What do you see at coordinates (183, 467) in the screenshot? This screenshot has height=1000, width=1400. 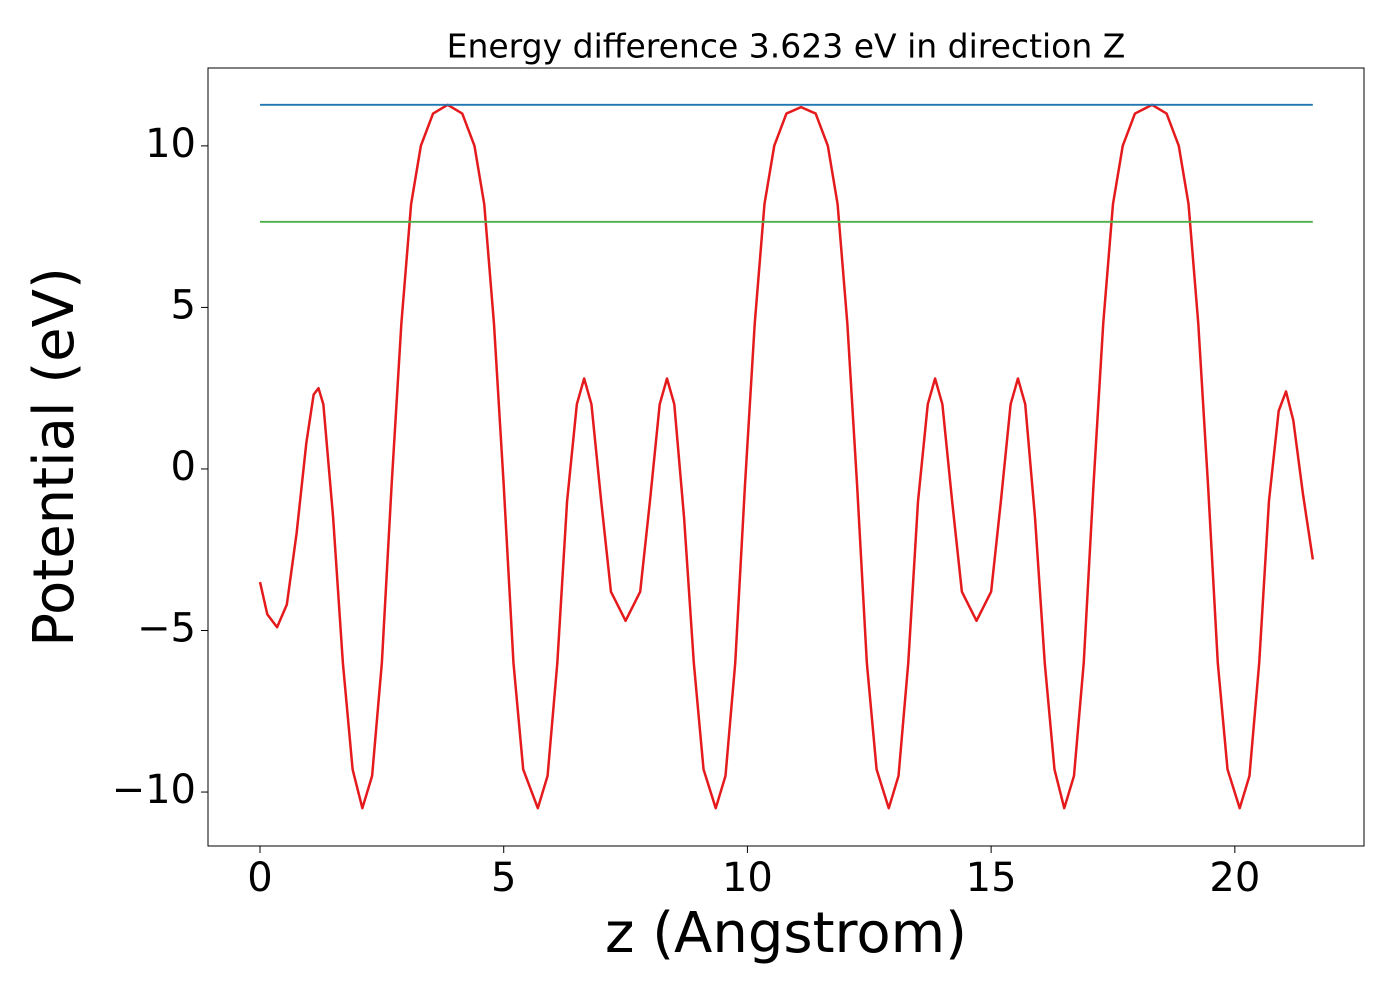 I see `y-tick-label: 0` at bounding box center [183, 467].